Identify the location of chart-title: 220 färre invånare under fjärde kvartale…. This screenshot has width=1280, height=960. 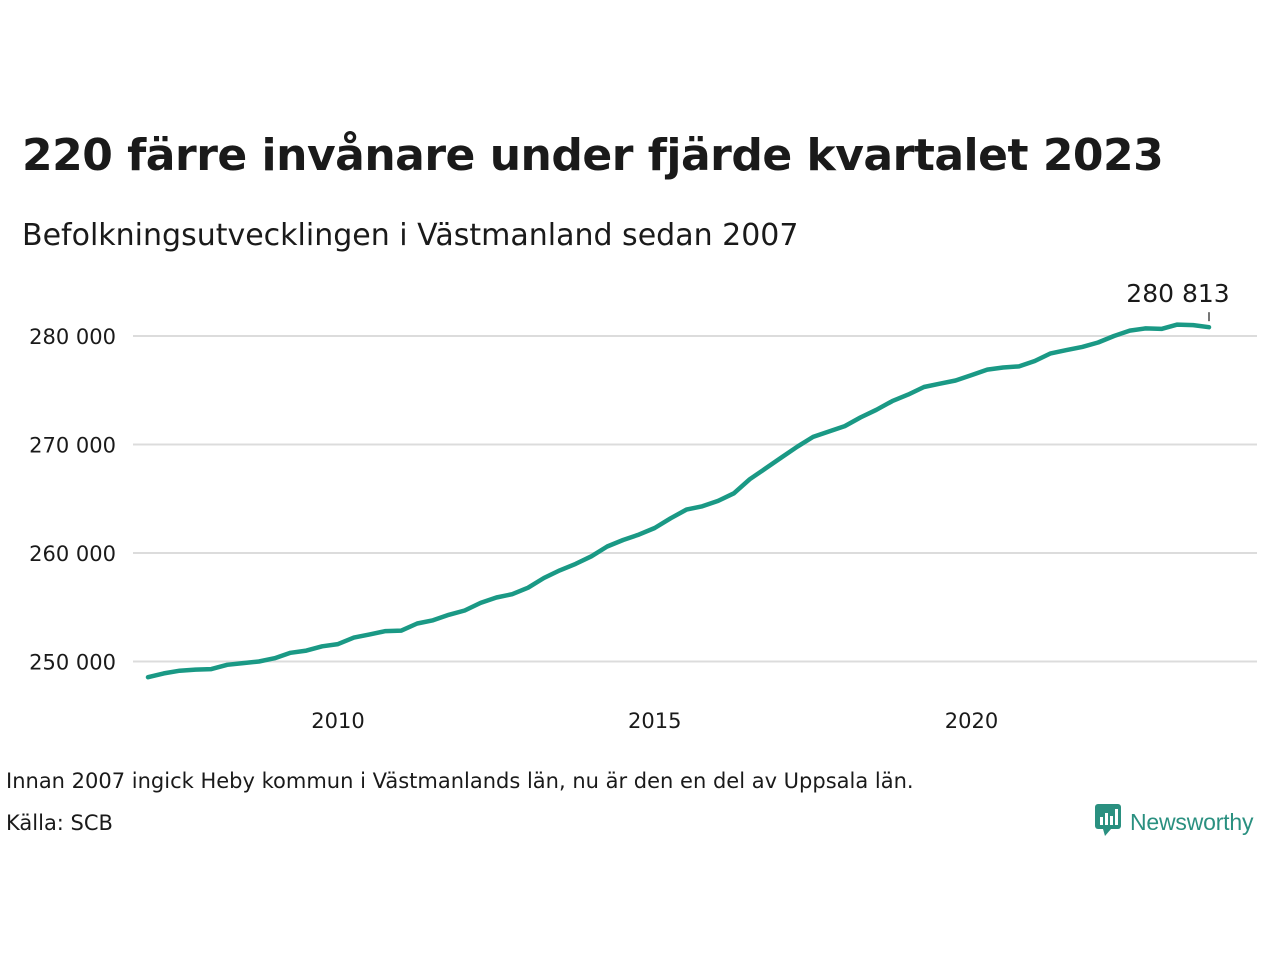
(593, 155).